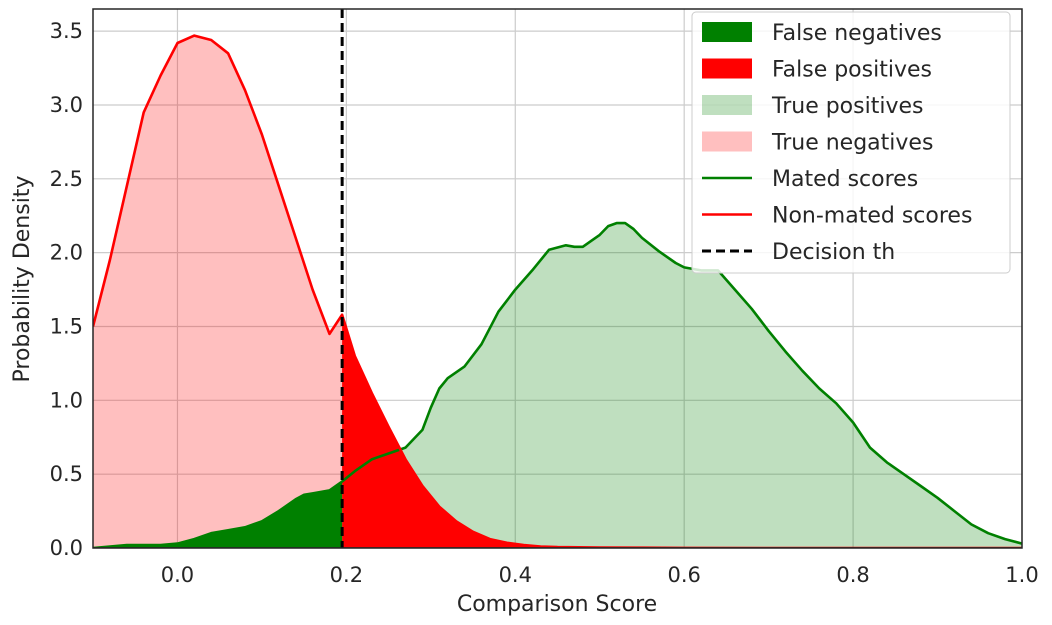 This screenshot has height=625, width=1052. I want to click on y-tick-label: 0.0, so click(66, 548).